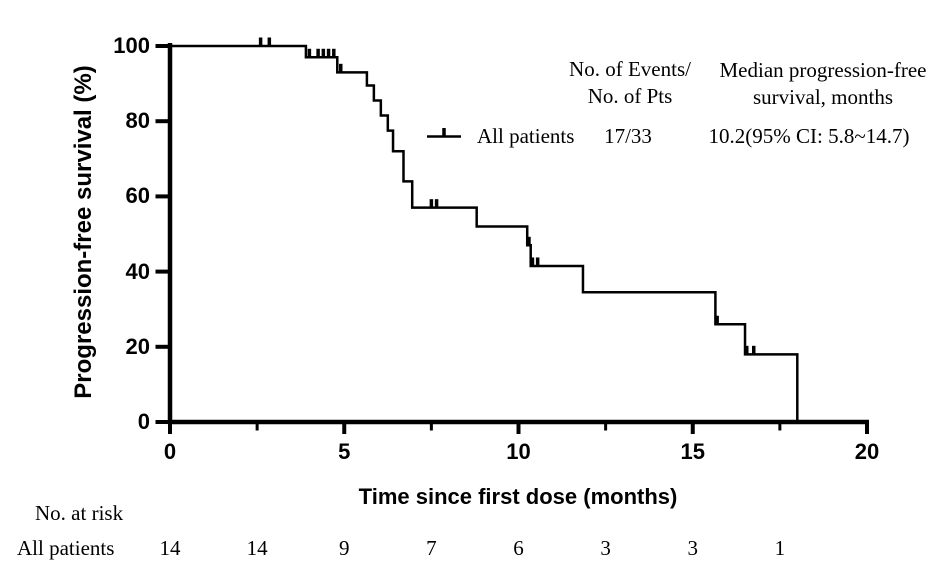 This screenshot has width=931, height=586. I want to click on at-risk-title: No. at risk, so click(79, 513).